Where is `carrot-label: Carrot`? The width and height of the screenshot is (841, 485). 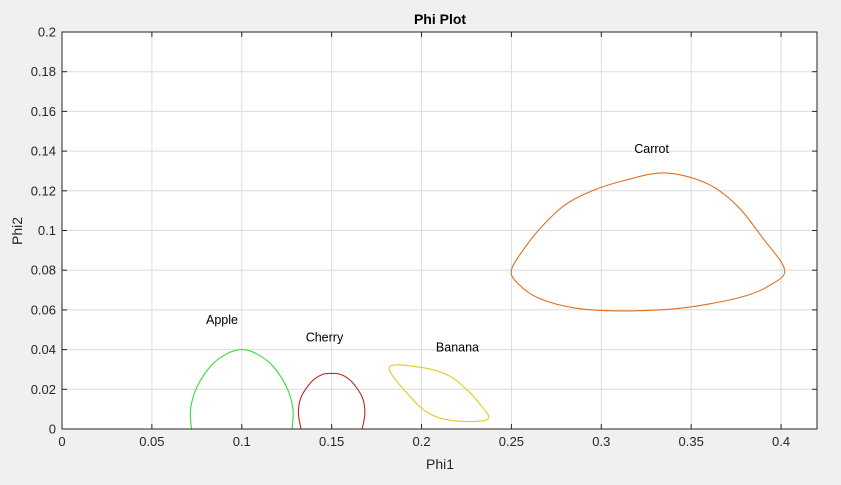 carrot-label: Carrot is located at coordinates (651, 149).